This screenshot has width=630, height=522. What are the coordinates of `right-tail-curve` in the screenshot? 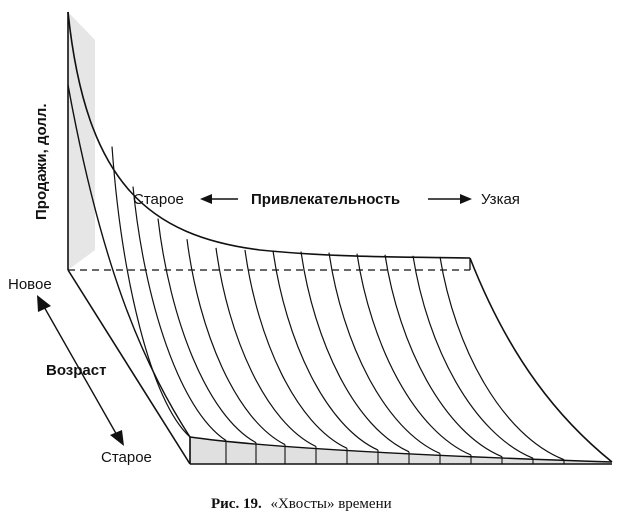 It's located at (541, 360).